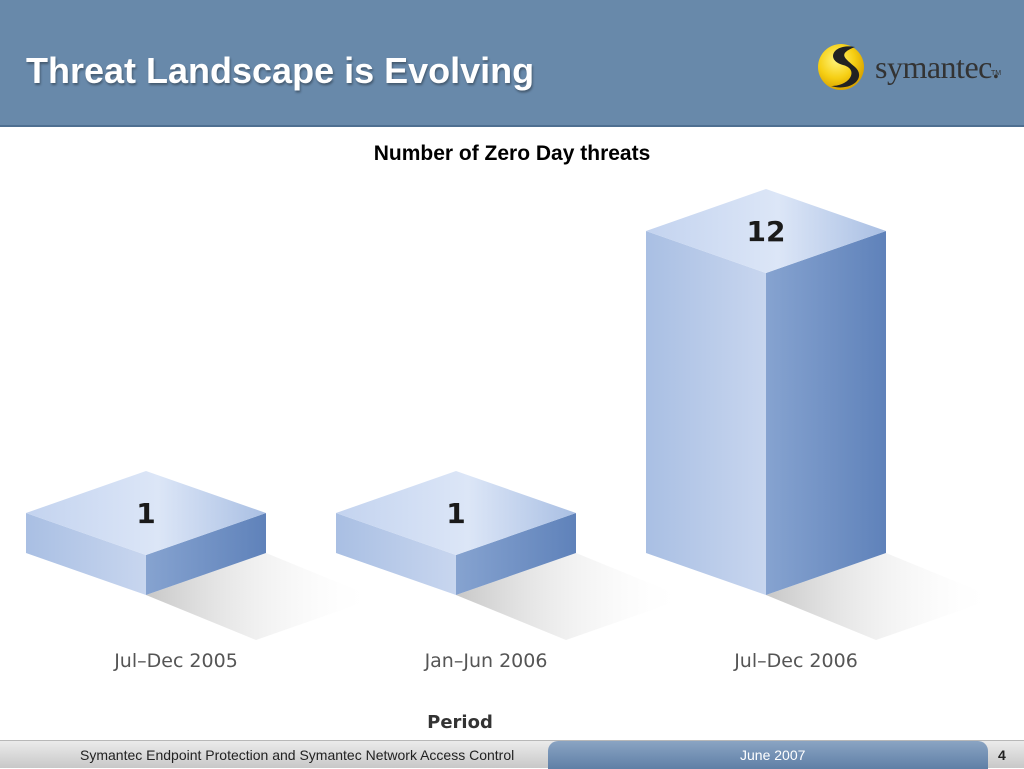 Image resolution: width=1024 pixels, height=769 pixels. I want to click on chart-title: Number of Zero Day threats, so click(512, 153).